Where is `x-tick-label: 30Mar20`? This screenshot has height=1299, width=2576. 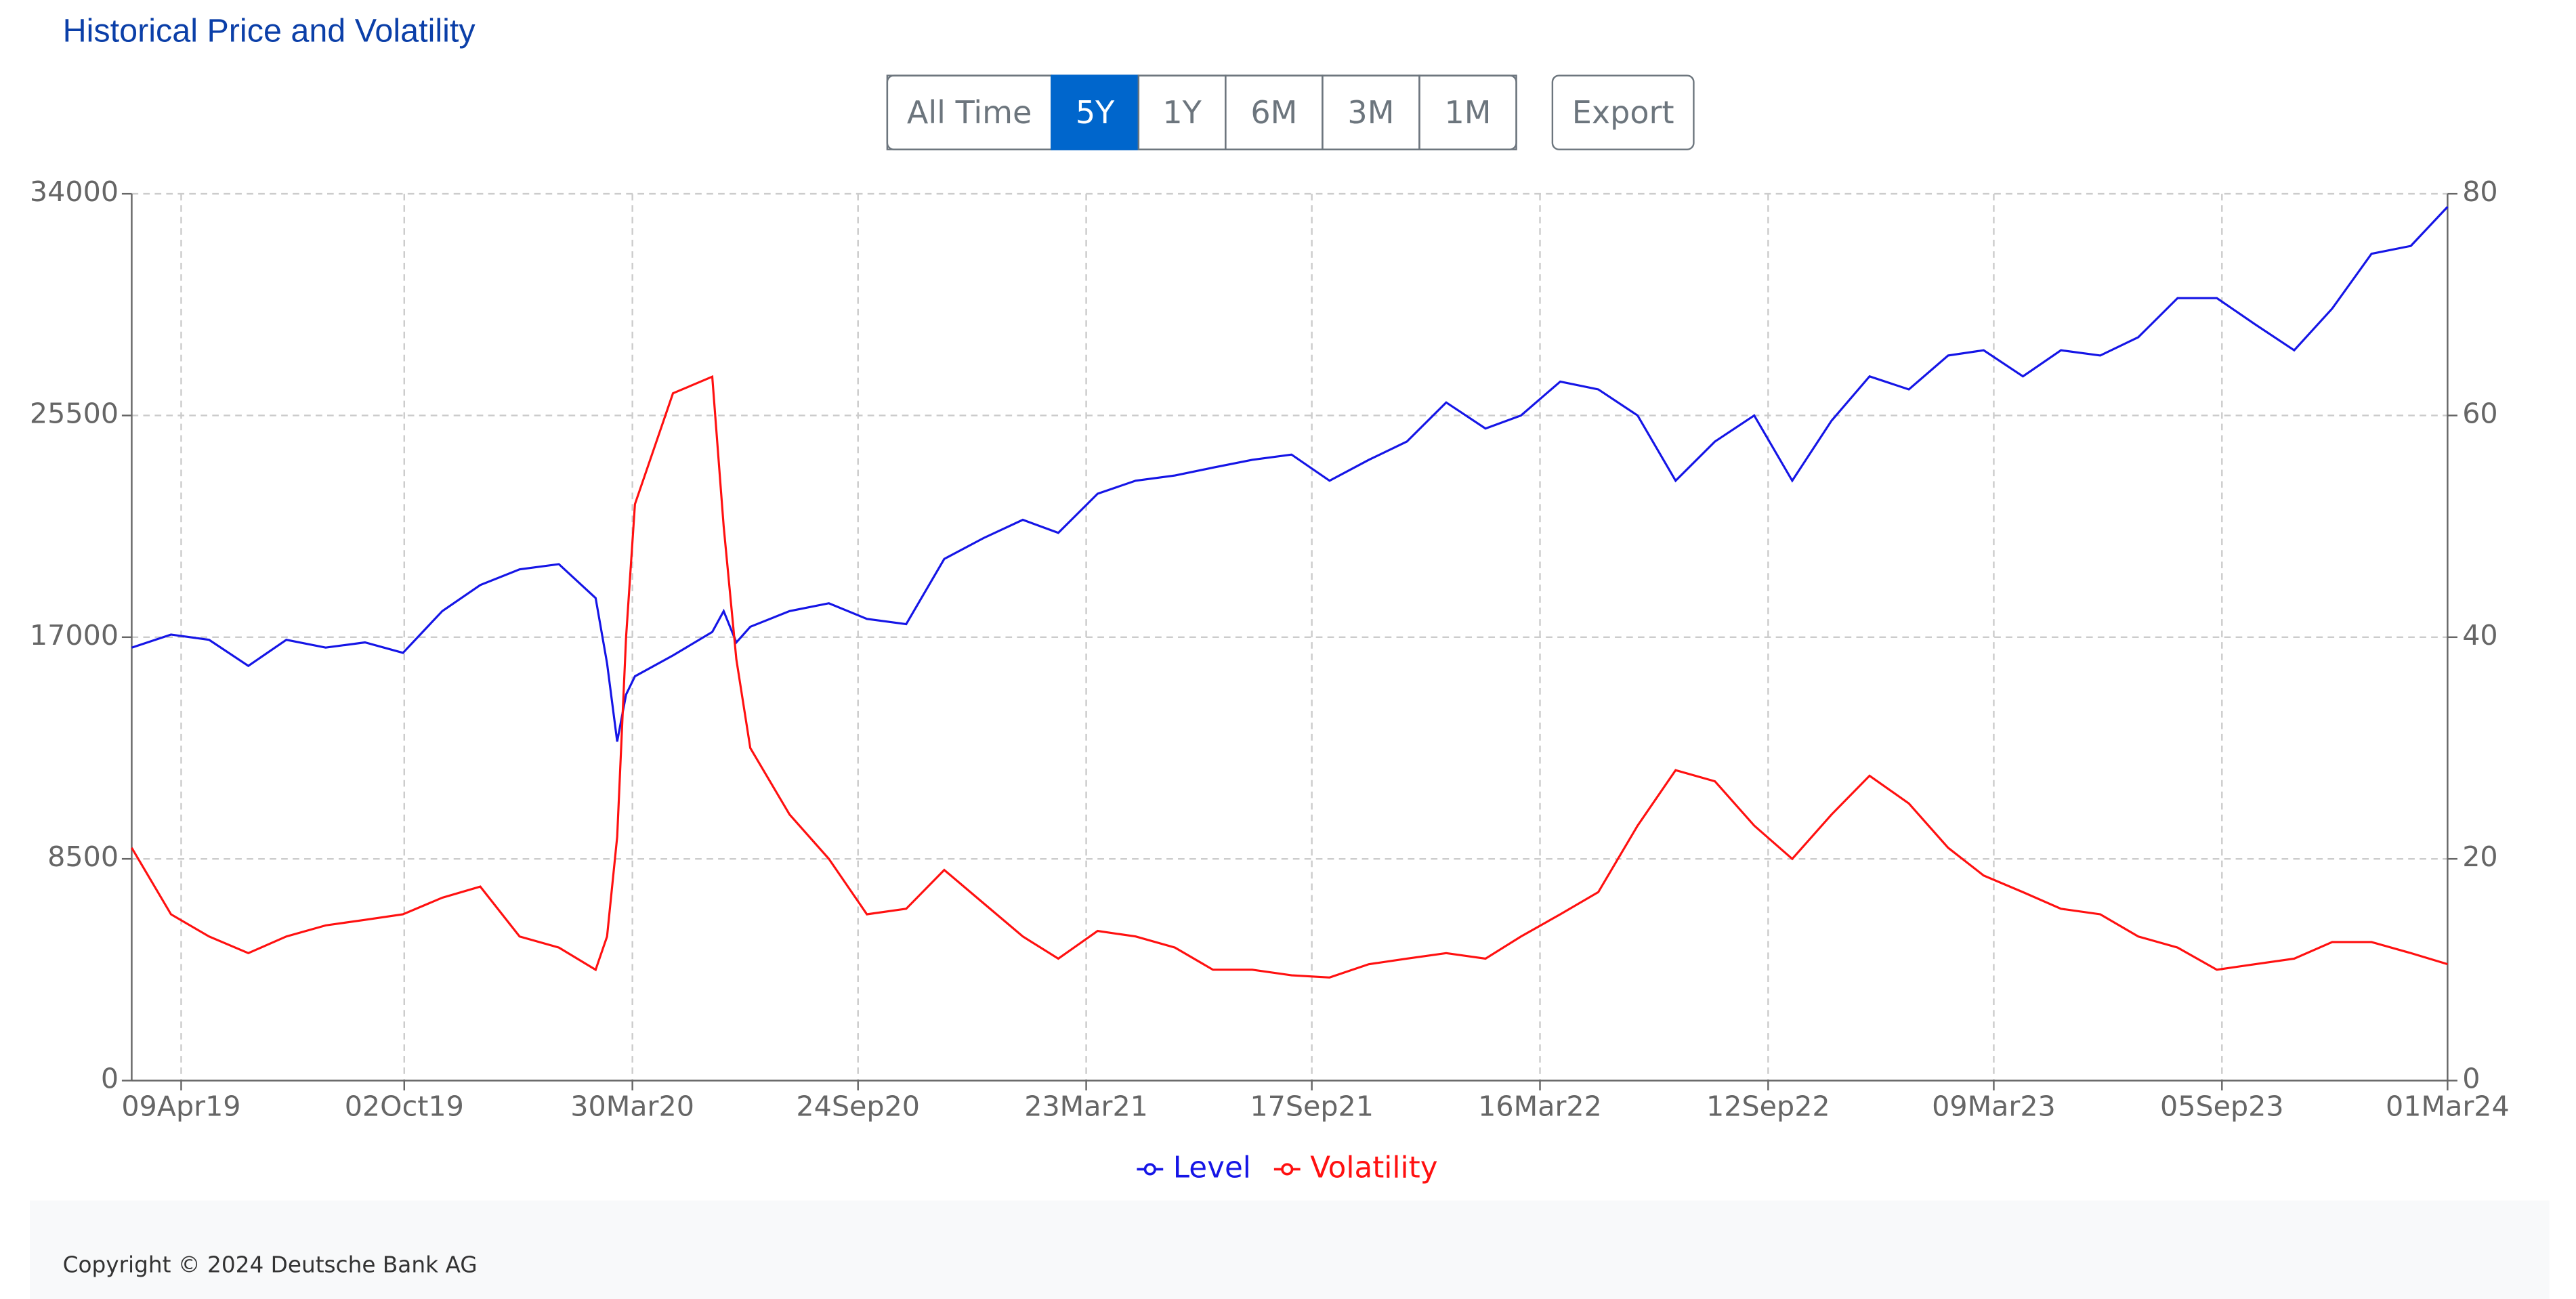 x-tick-label: 30Mar20 is located at coordinates (632, 1106).